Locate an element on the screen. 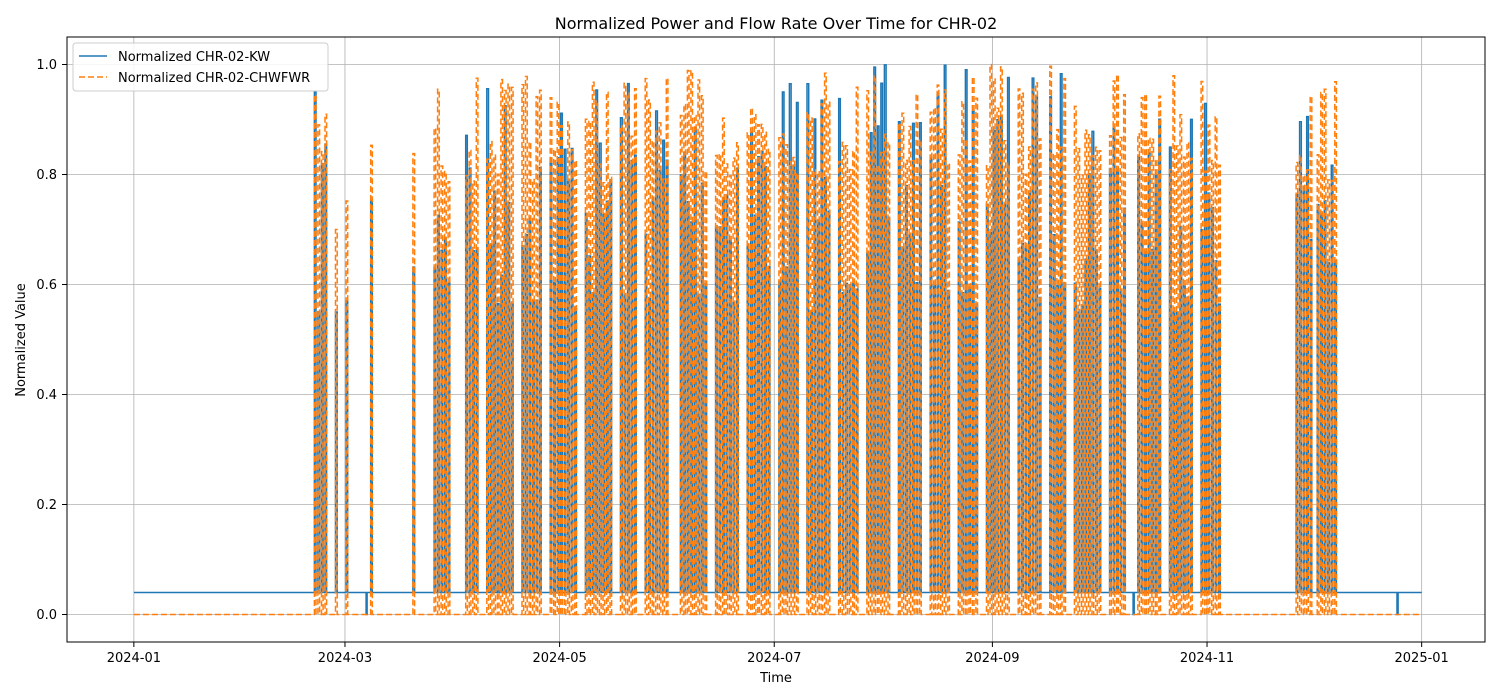  y-tick-label: 0.2 is located at coordinates (46, 505).